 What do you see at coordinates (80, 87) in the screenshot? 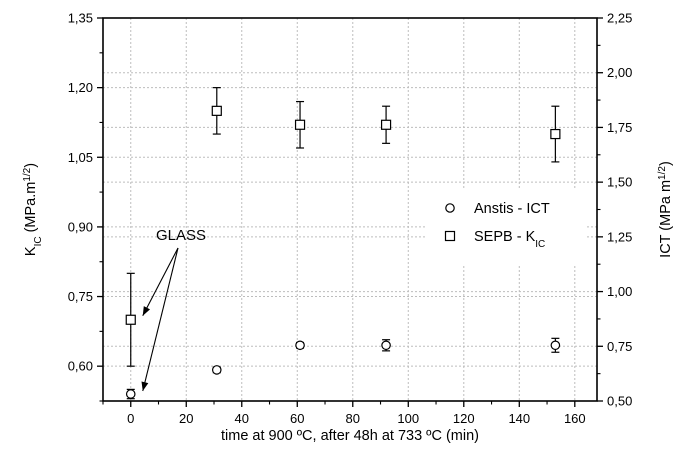
I see `y-left-tick-label: 1,20` at bounding box center [80, 87].